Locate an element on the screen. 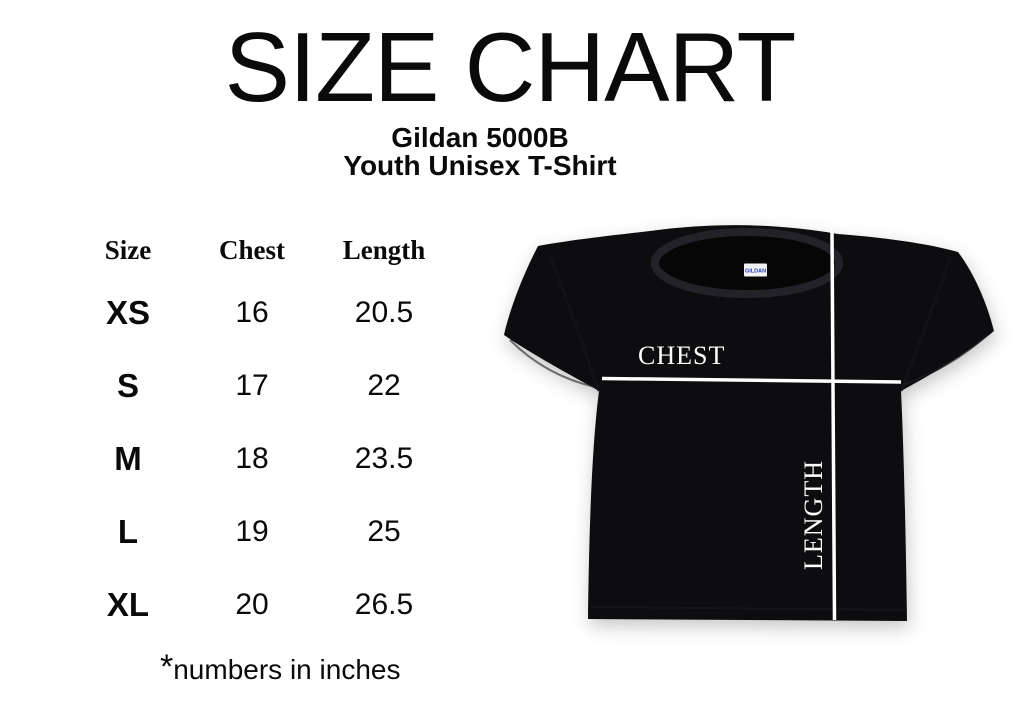  row-xl-chest: 20 is located at coordinates (252, 604).